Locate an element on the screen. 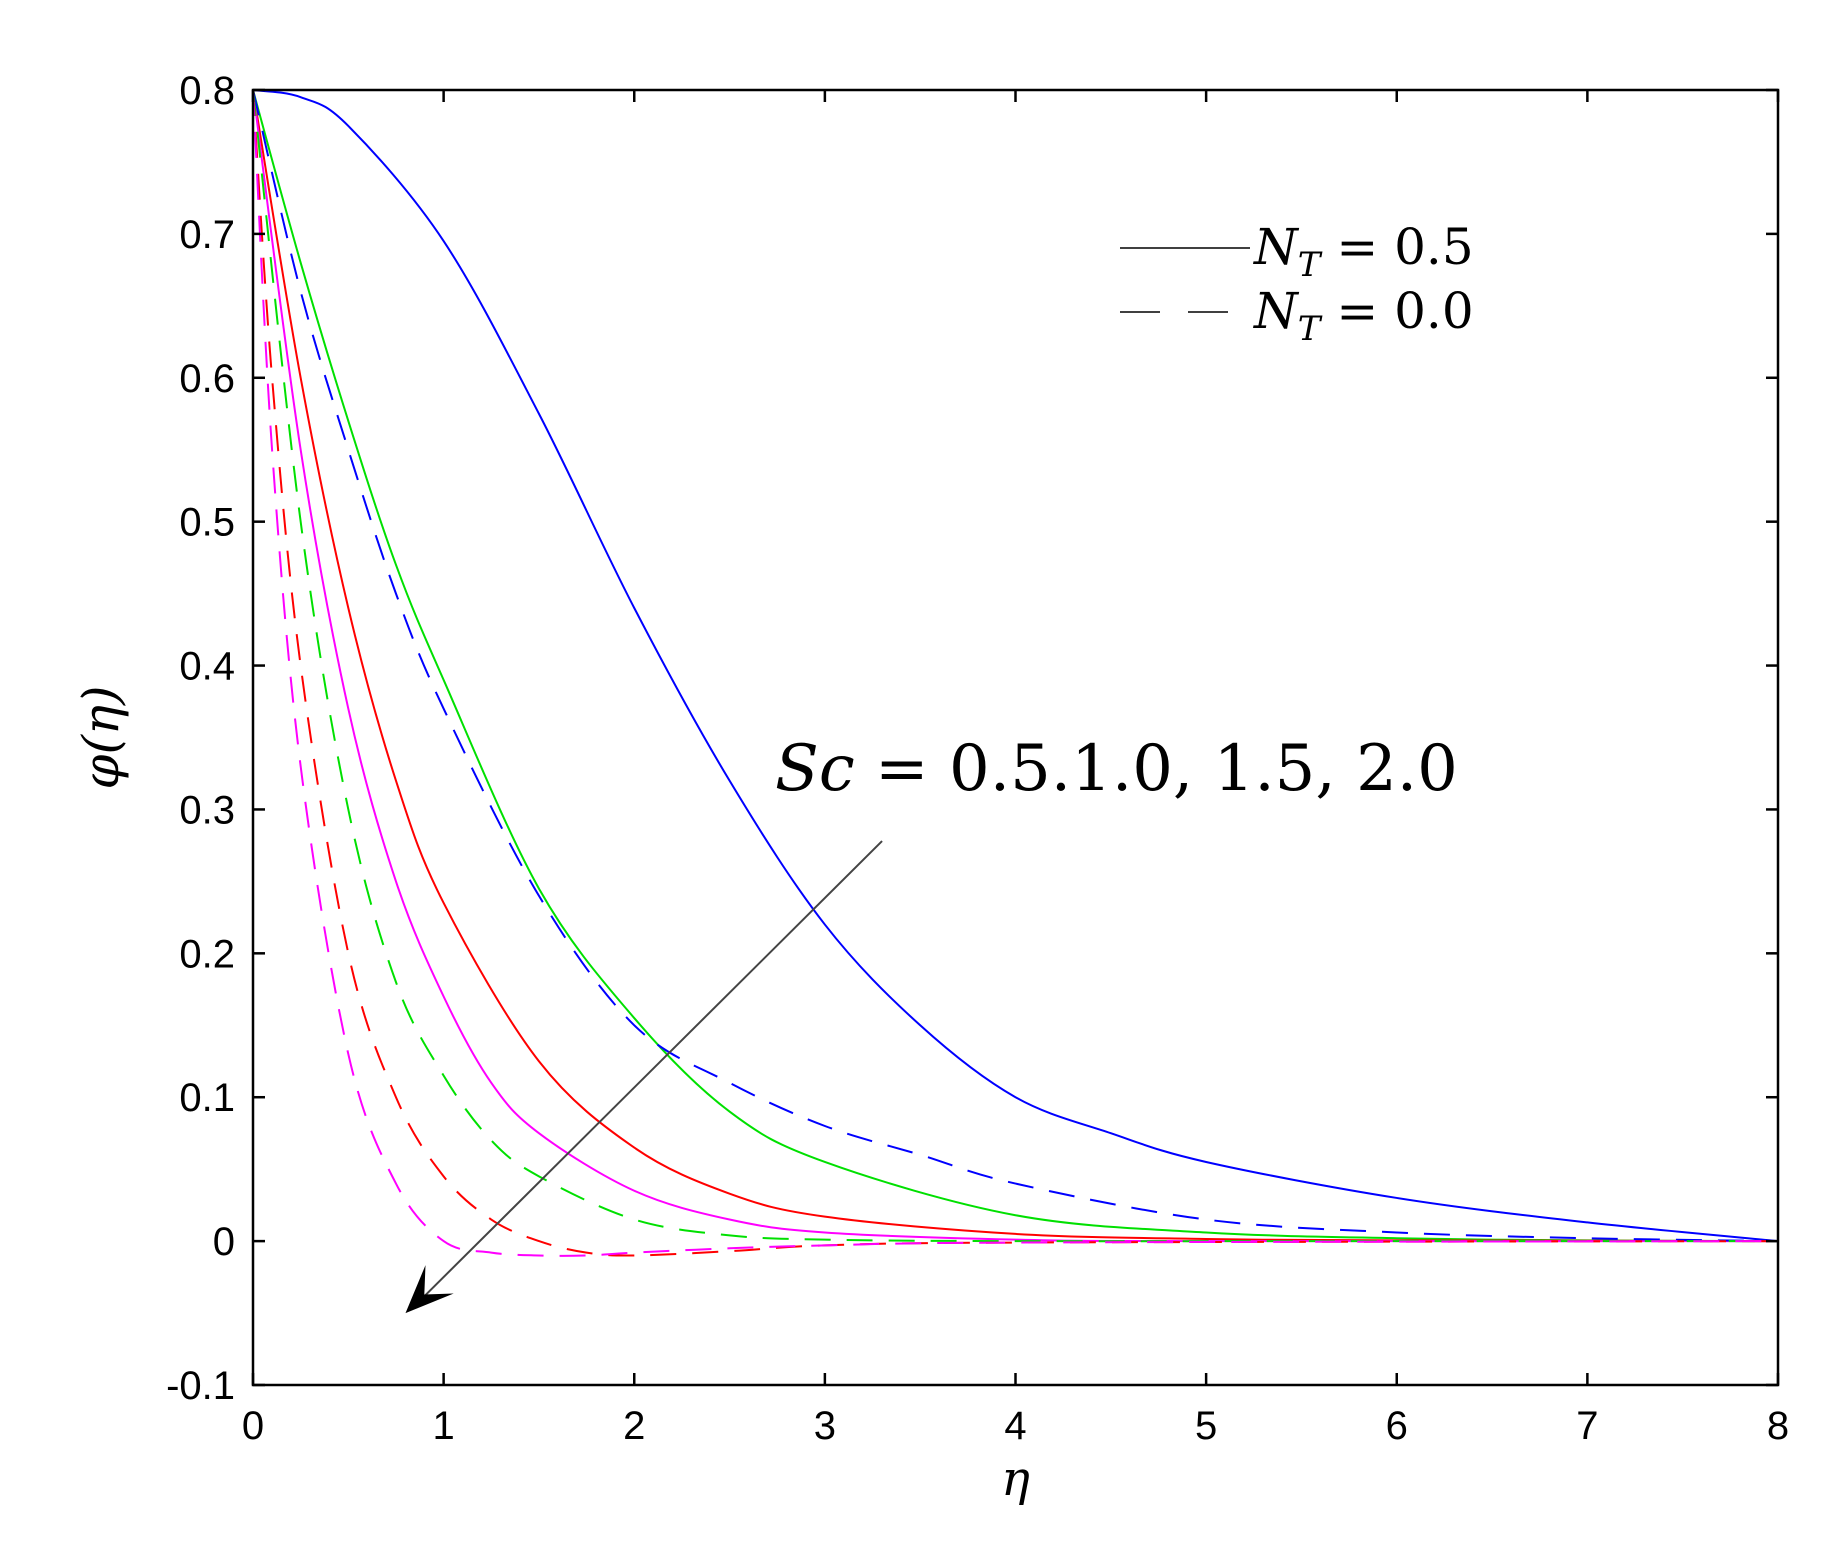 This screenshot has width=1826, height=1556. legend-label: NT = 0.5 is located at coordinates (1363, 251).